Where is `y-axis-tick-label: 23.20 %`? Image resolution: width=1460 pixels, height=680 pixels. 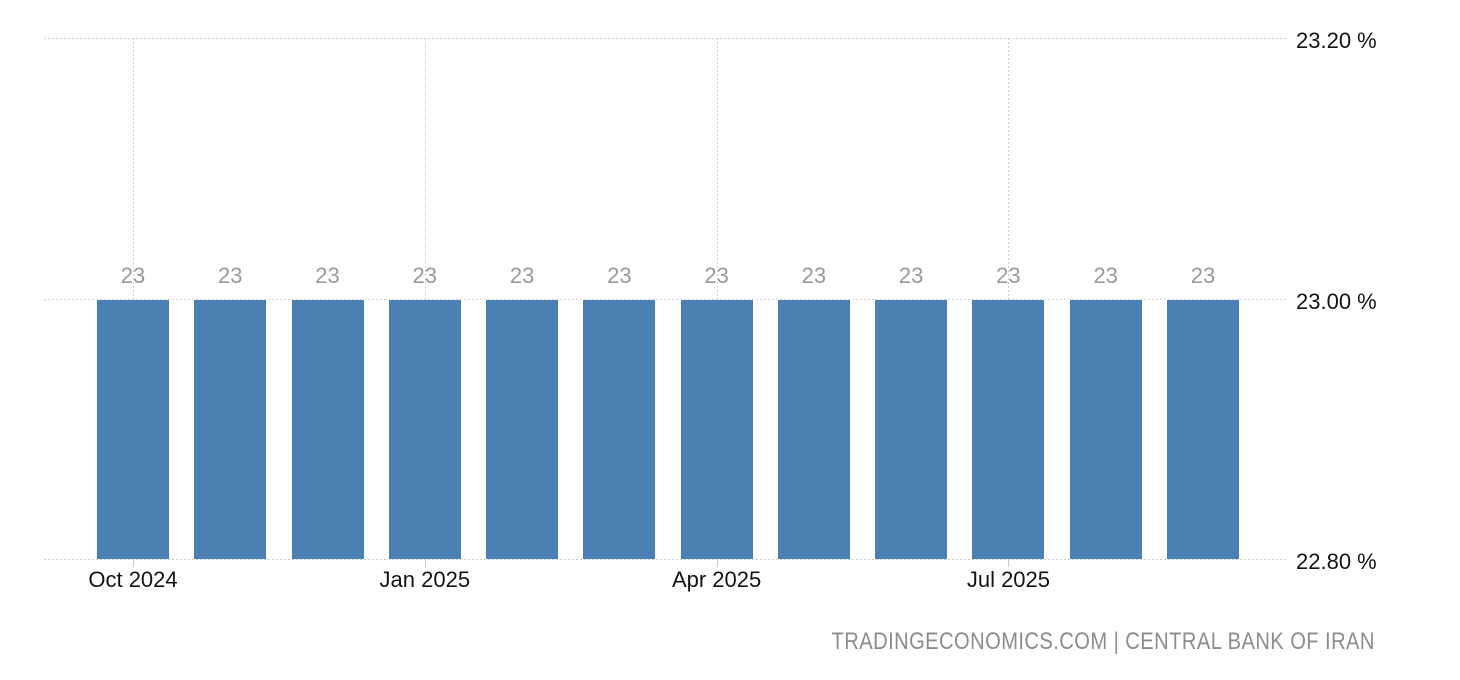
y-axis-tick-label: 23.20 % is located at coordinates (1336, 40).